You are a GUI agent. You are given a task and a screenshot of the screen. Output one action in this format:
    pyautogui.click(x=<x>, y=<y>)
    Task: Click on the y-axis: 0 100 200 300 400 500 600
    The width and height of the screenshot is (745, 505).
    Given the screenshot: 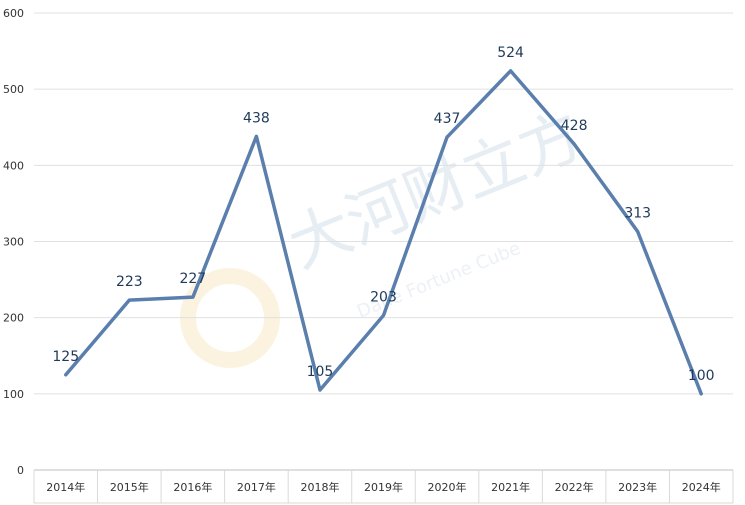 What is the action you would take?
    pyautogui.click(x=13, y=242)
    